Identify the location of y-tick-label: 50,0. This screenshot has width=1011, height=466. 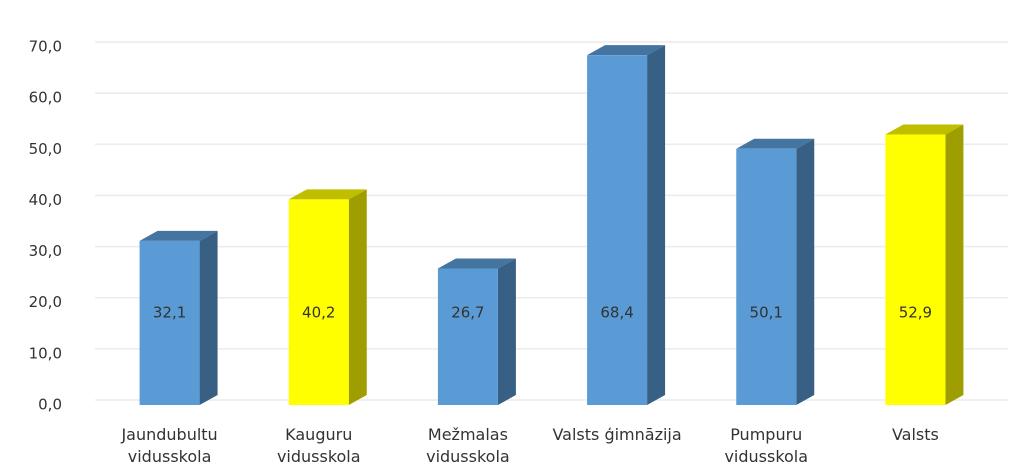
(45, 149).